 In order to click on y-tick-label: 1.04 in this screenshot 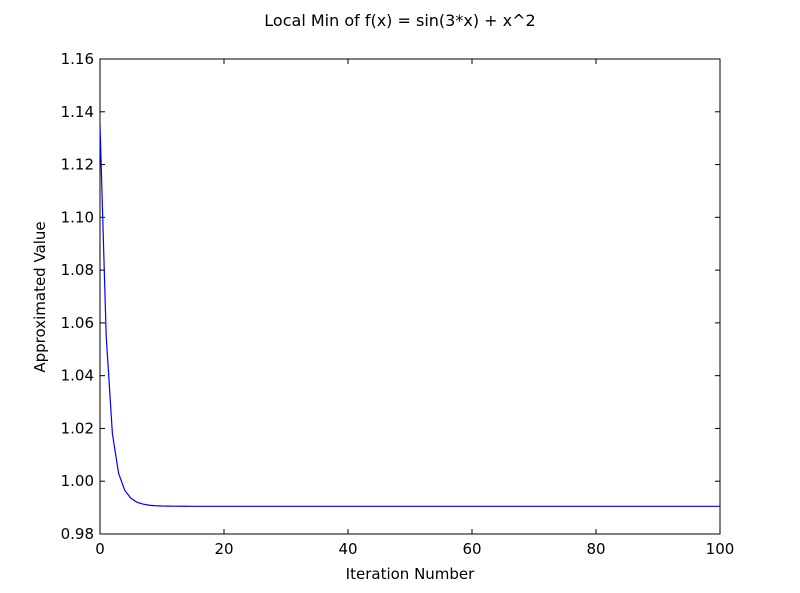, I will do `click(77, 376)`.